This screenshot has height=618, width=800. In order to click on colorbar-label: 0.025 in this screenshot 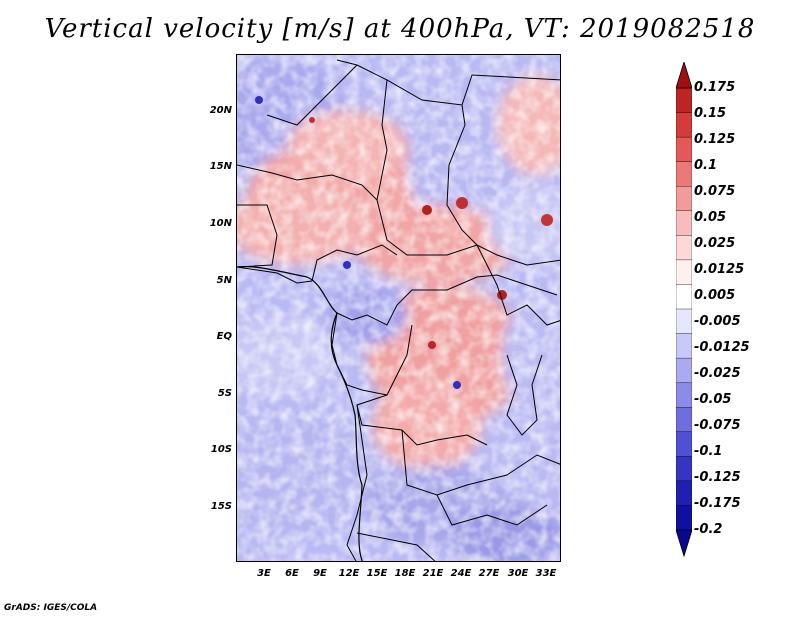, I will do `click(715, 243)`.